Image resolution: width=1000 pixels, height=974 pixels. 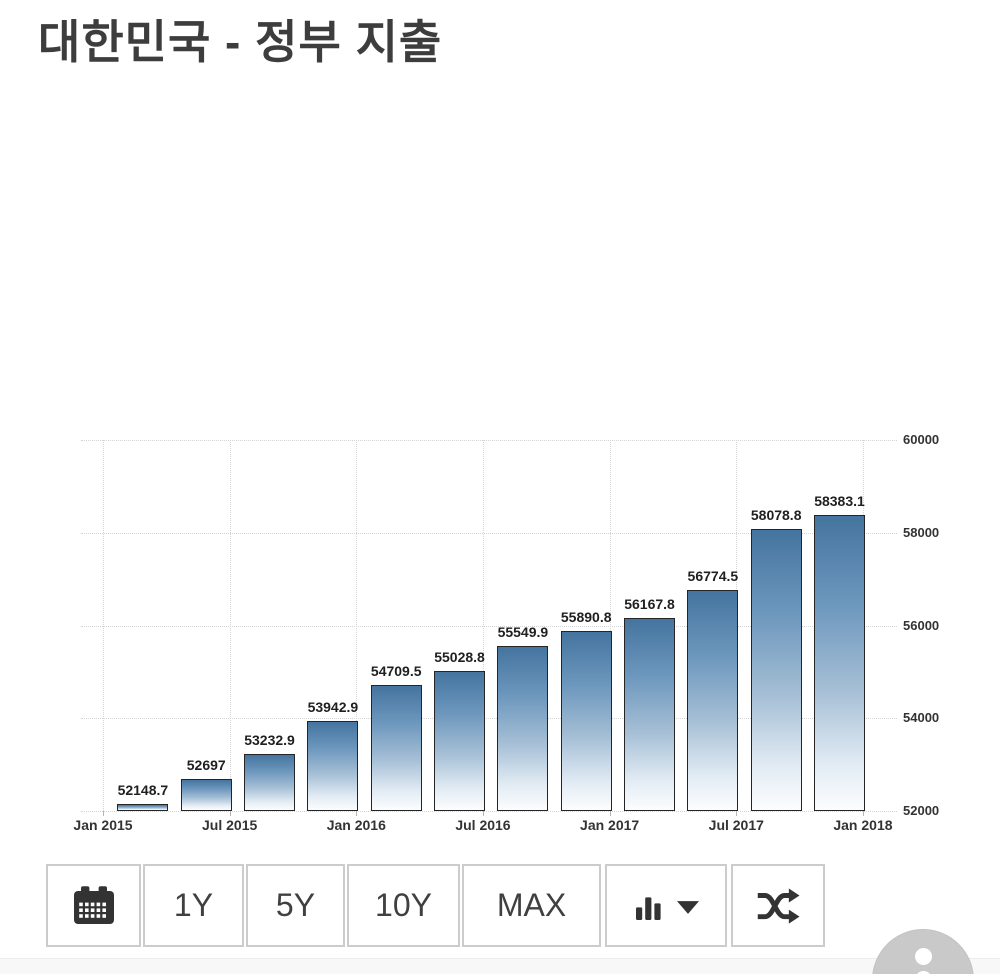 I want to click on x-axis-label: Jan 2018, so click(x=863, y=825).